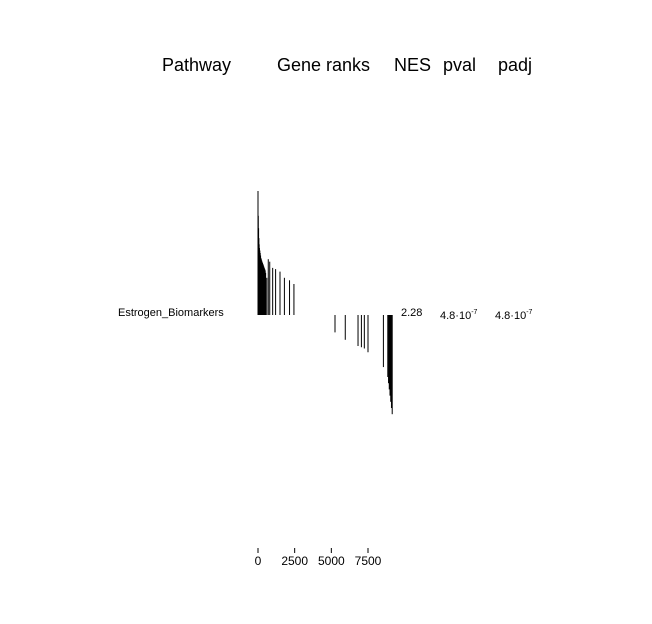 The height and width of the screenshot is (624, 652). Describe the element at coordinates (294, 561) in the screenshot. I see `x-tick-label: 2500` at that location.